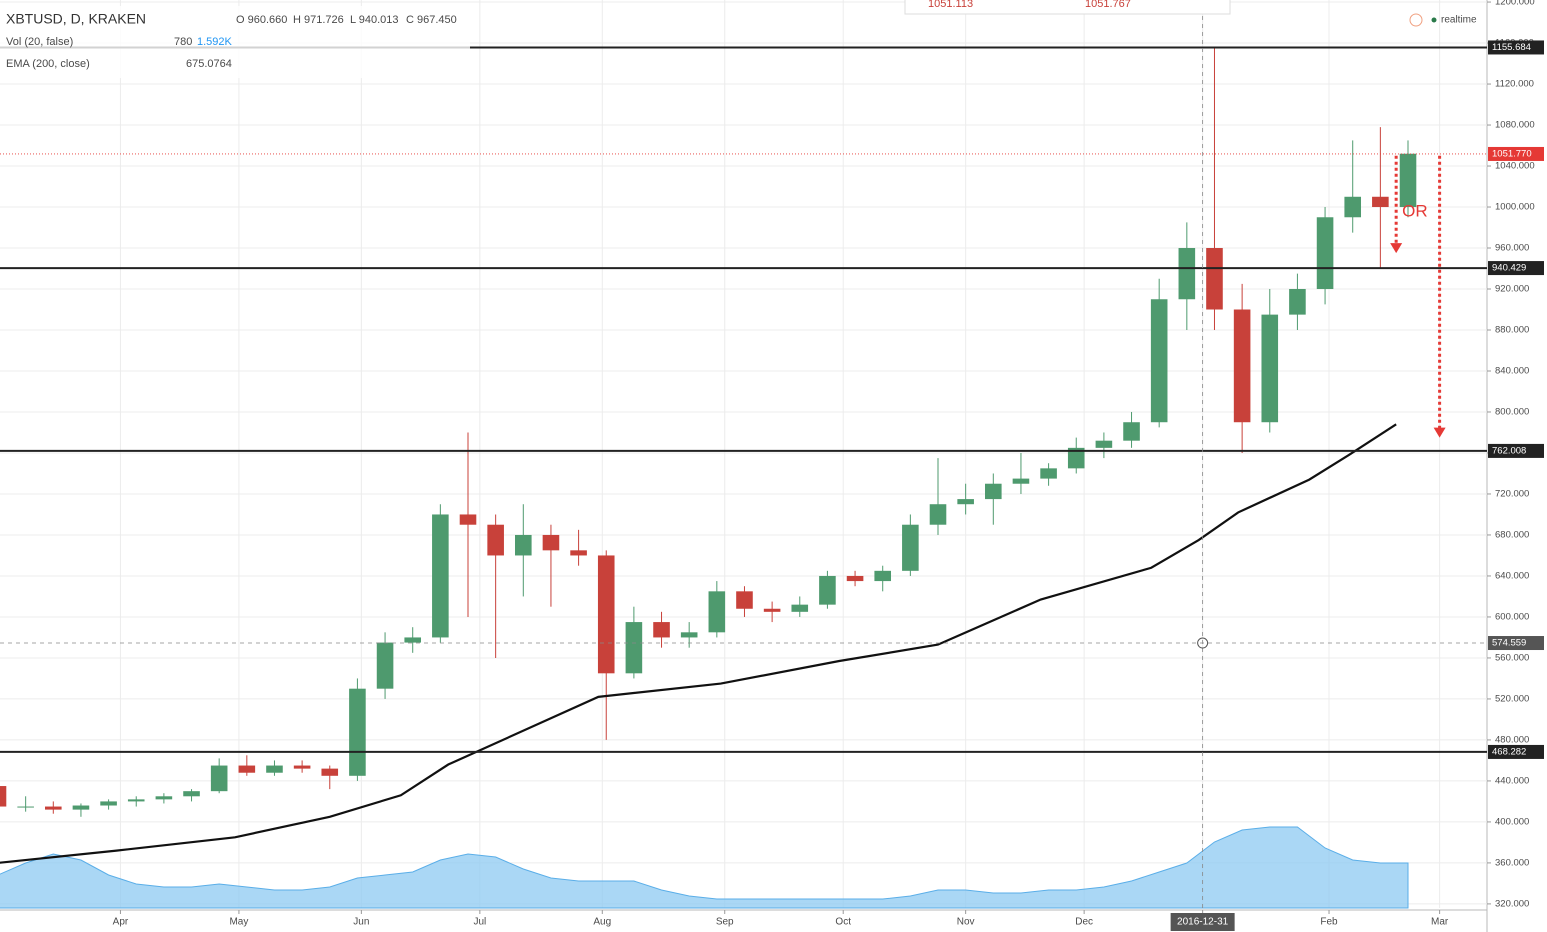  Describe the element at coordinates (261, 20) in the screenshot. I see `ohlc-o: O 960.660` at that location.